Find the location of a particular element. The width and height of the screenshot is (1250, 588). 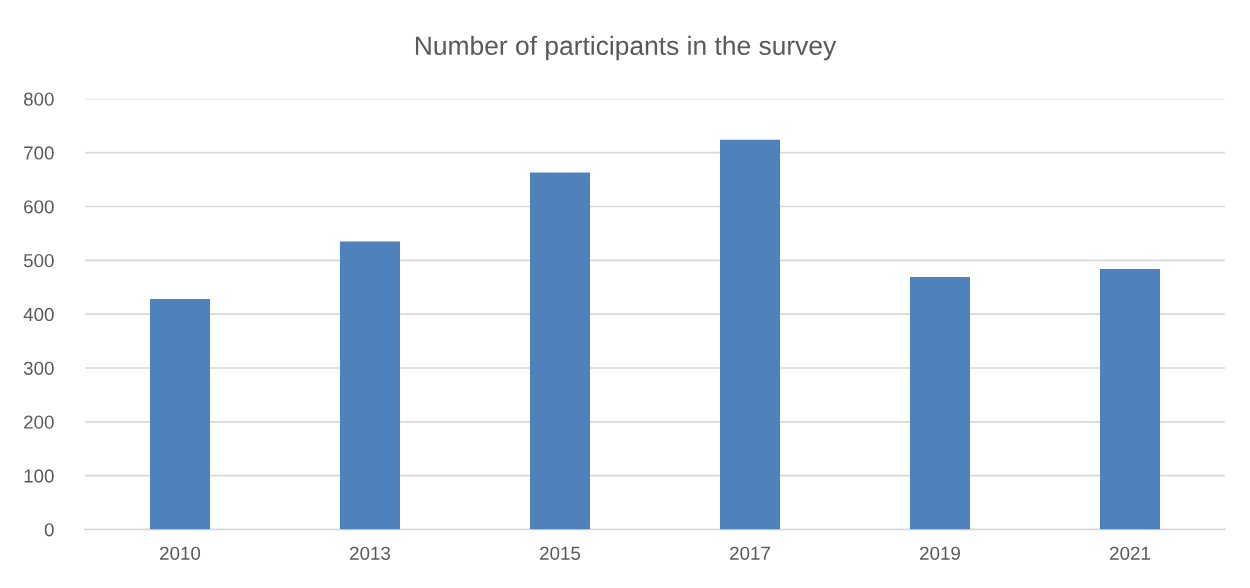

y-tick-label: 700 is located at coordinates (39, 153).